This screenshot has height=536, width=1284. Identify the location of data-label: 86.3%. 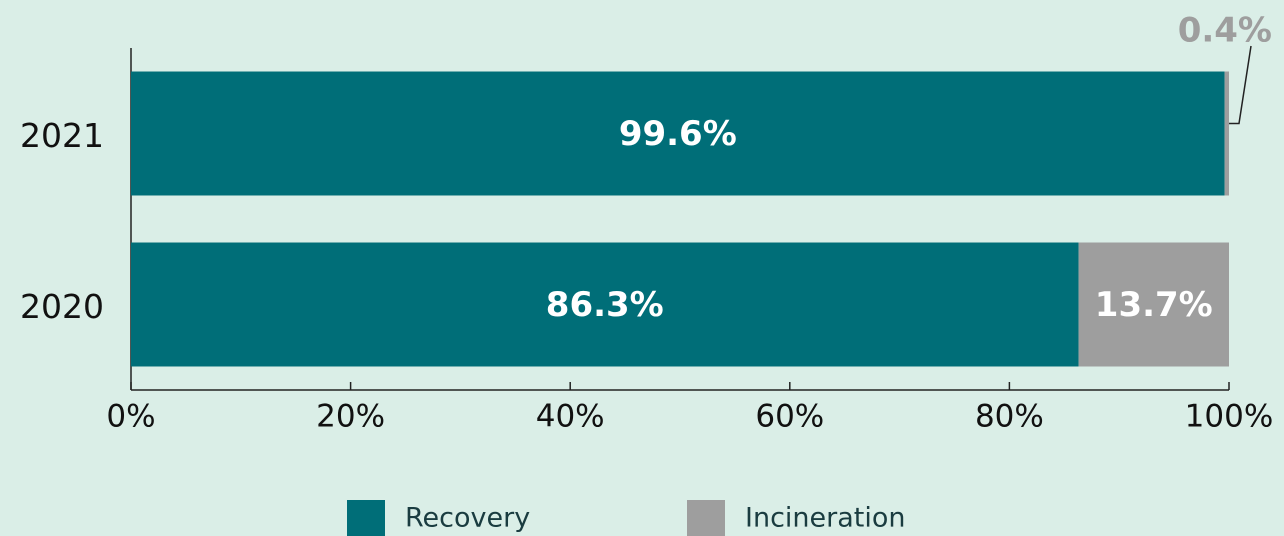
(605, 305).